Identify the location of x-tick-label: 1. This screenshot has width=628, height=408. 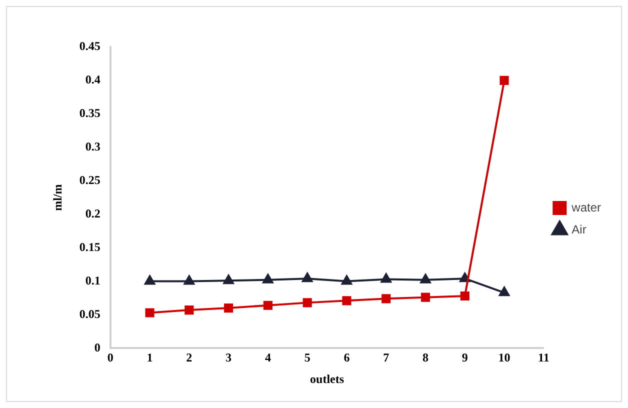
(149, 357).